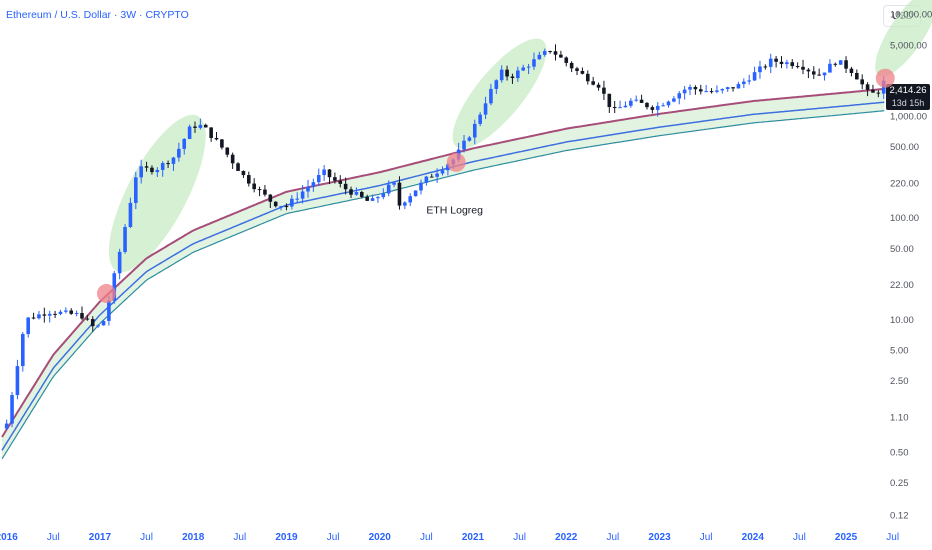 This screenshot has height=550, width=932. Describe the element at coordinates (97, 15) in the screenshot. I see `chart-title: Ethereum / U.S. Dollar · 3W · CRYPTO` at that location.